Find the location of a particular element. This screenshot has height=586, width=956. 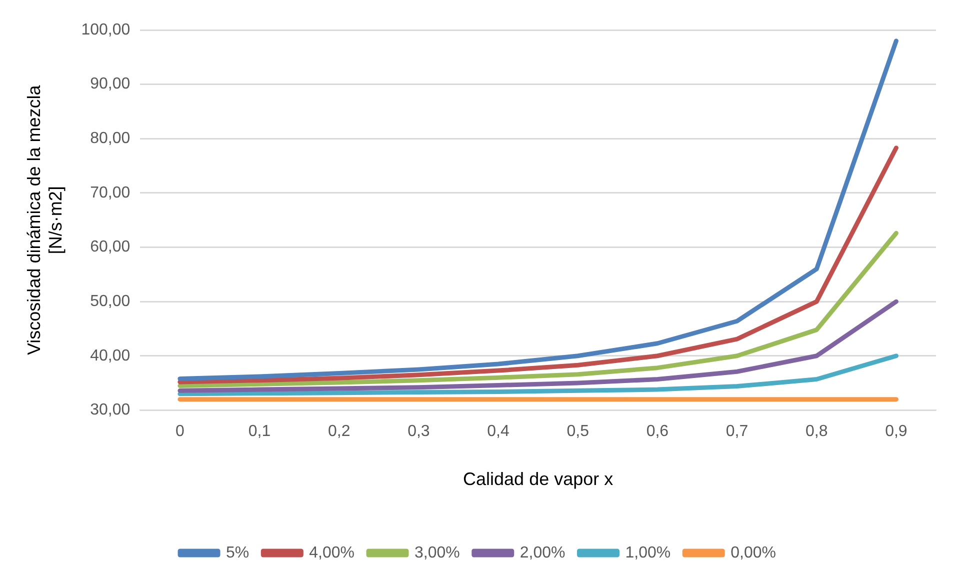

y-tick-label: 70,00 is located at coordinates (110, 193).